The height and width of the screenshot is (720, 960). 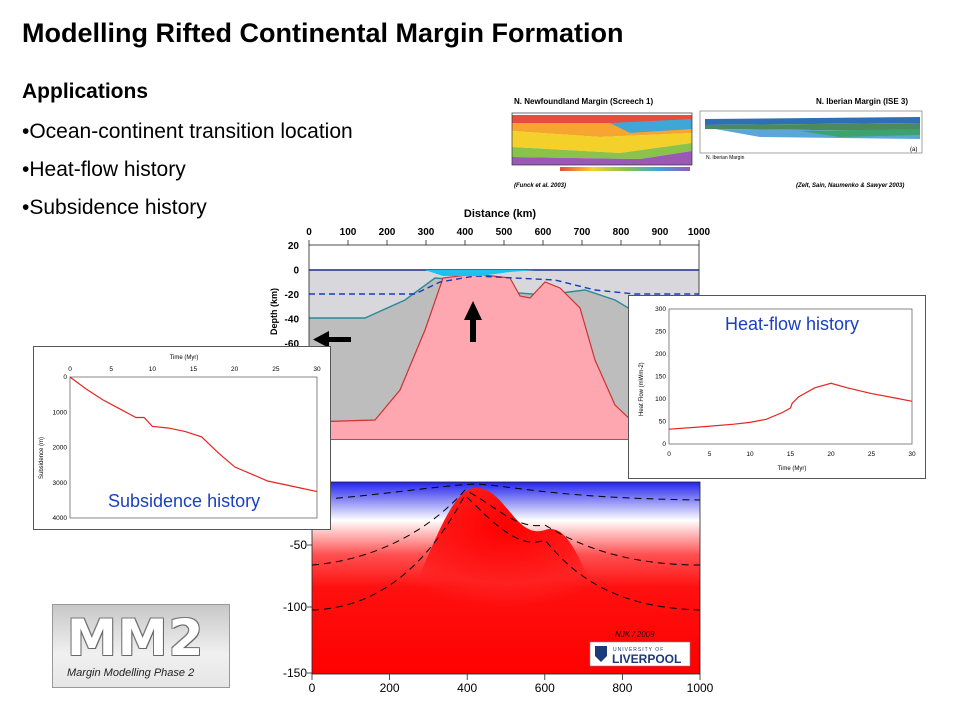 What do you see at coordinates (131, 673) in the screenshot?
I see `logo-subtitle: Margin Modelling Phase 2` at bounding box center [131, 673].